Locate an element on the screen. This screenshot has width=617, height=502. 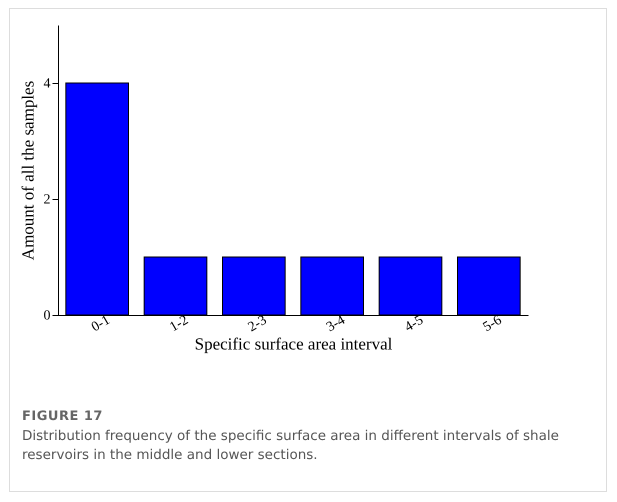
x-tick-label: 4-5 is located at coordinates (414, 324).